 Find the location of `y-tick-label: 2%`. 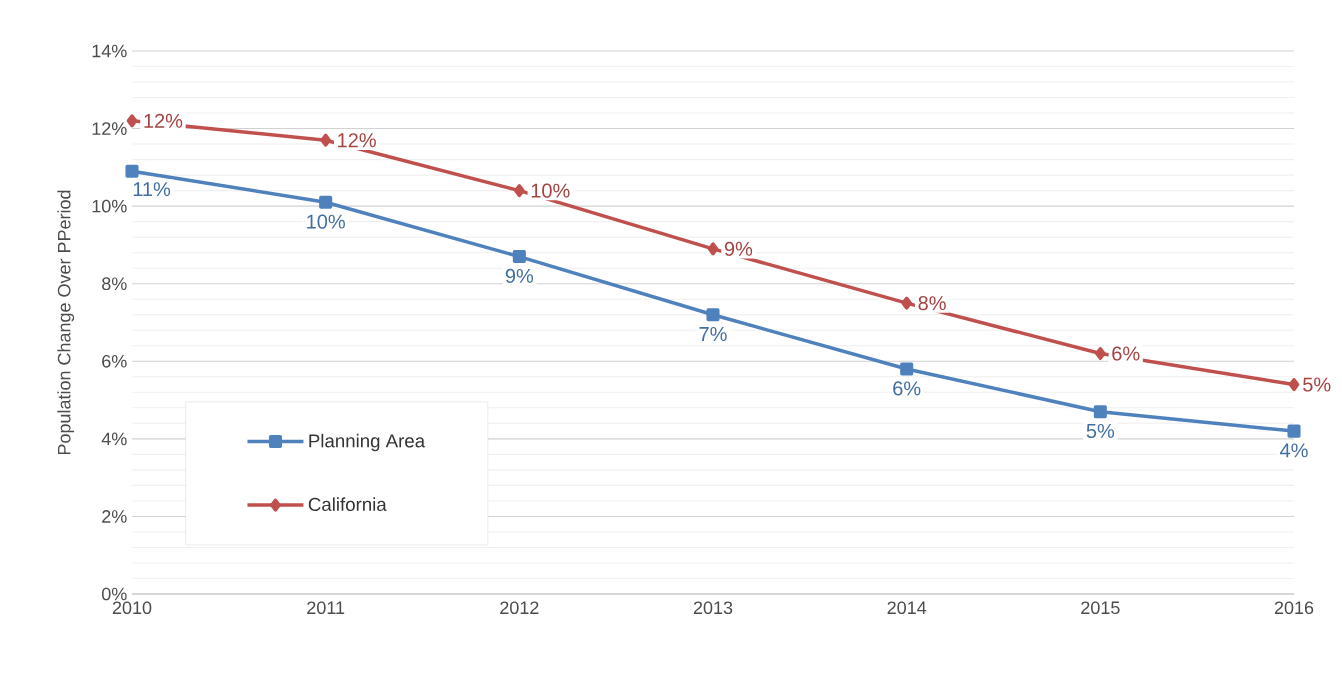

y-tick-label: 2% is located at coordinates (114, 516).